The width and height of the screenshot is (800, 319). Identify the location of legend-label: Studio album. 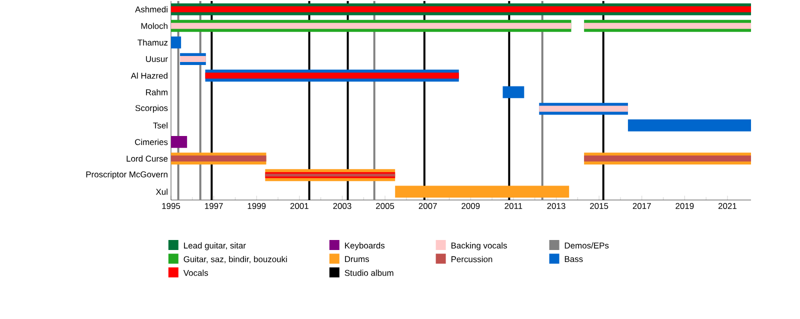
(369, 273).